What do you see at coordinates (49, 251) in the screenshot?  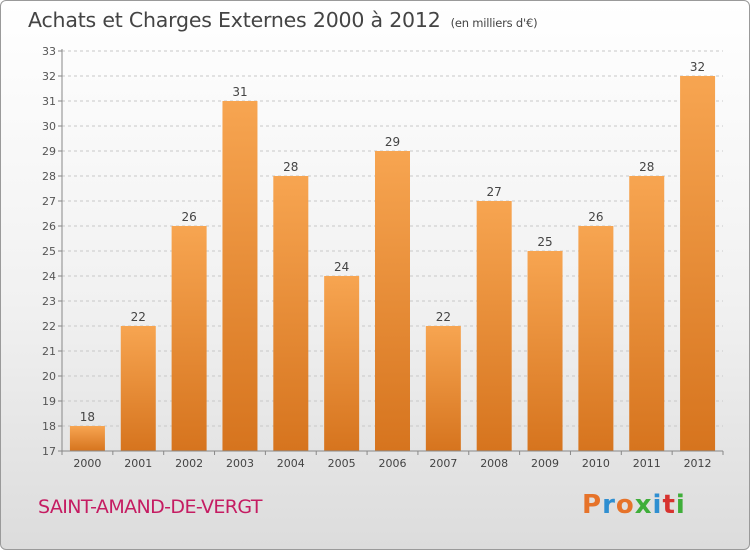 I see `y-tick-label: 25` at bounding box center [49, 251].